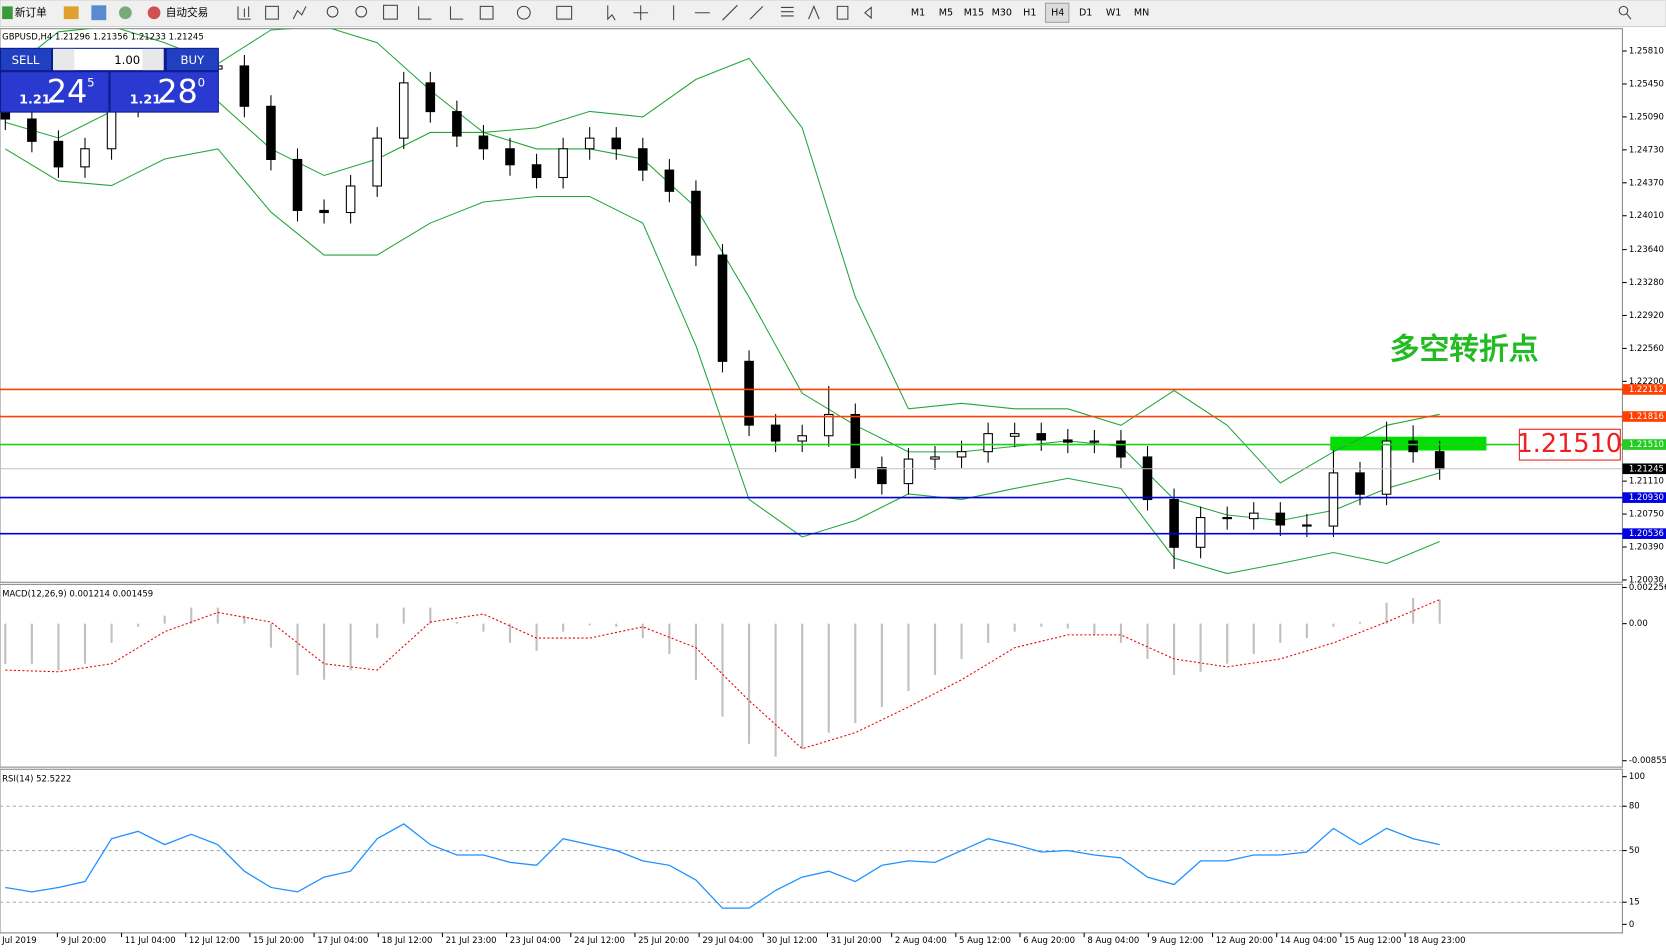  I want to click on arrow-icon, so click(868, 13).